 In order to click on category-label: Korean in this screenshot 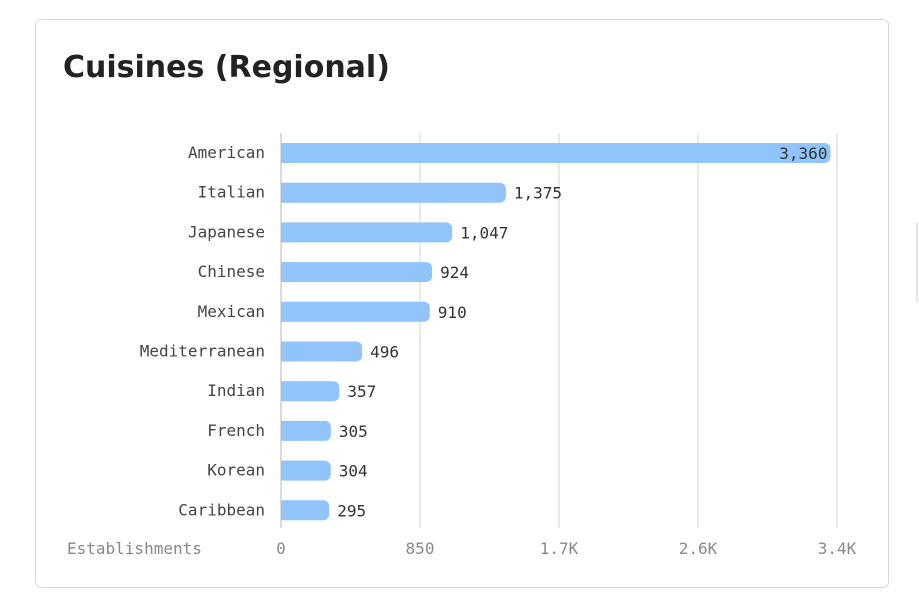, I will do `click(236, 470)`.